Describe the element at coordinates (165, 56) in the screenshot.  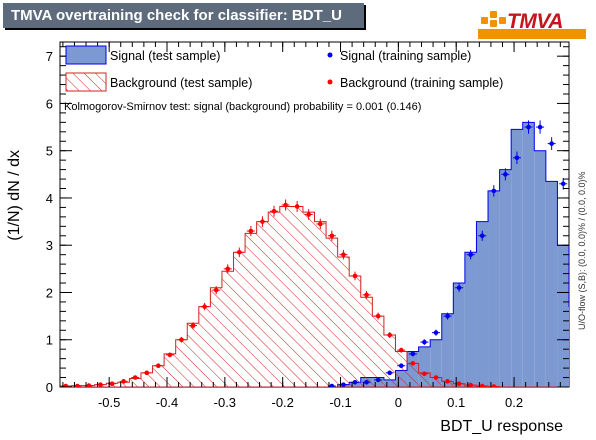
I see `legend-signal-test-label: Signal (test sample)` at that location.